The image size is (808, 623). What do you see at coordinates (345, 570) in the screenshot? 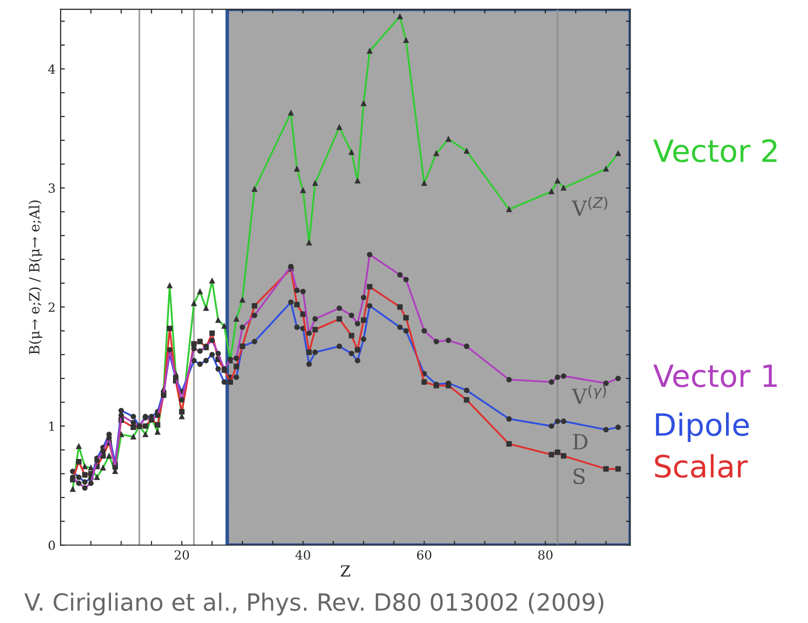
I see `x-axis-title: Z` at bounding box center [345, 570].